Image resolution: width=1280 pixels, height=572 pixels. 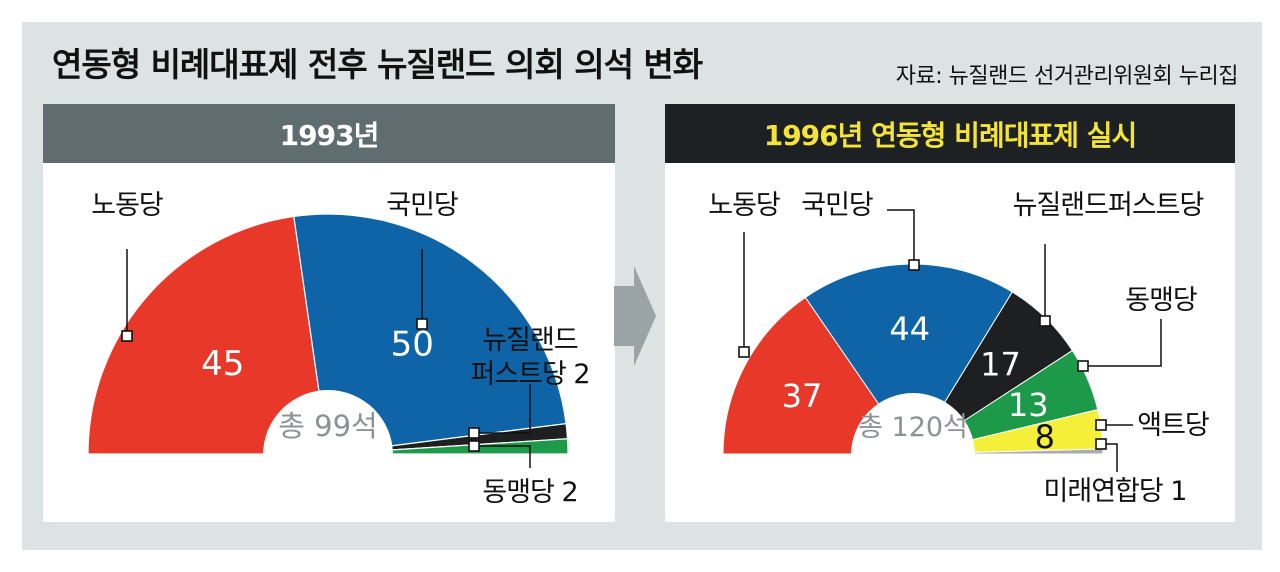 I want to click on total-seats-label: 총 99석, so click(x=327, y=426).